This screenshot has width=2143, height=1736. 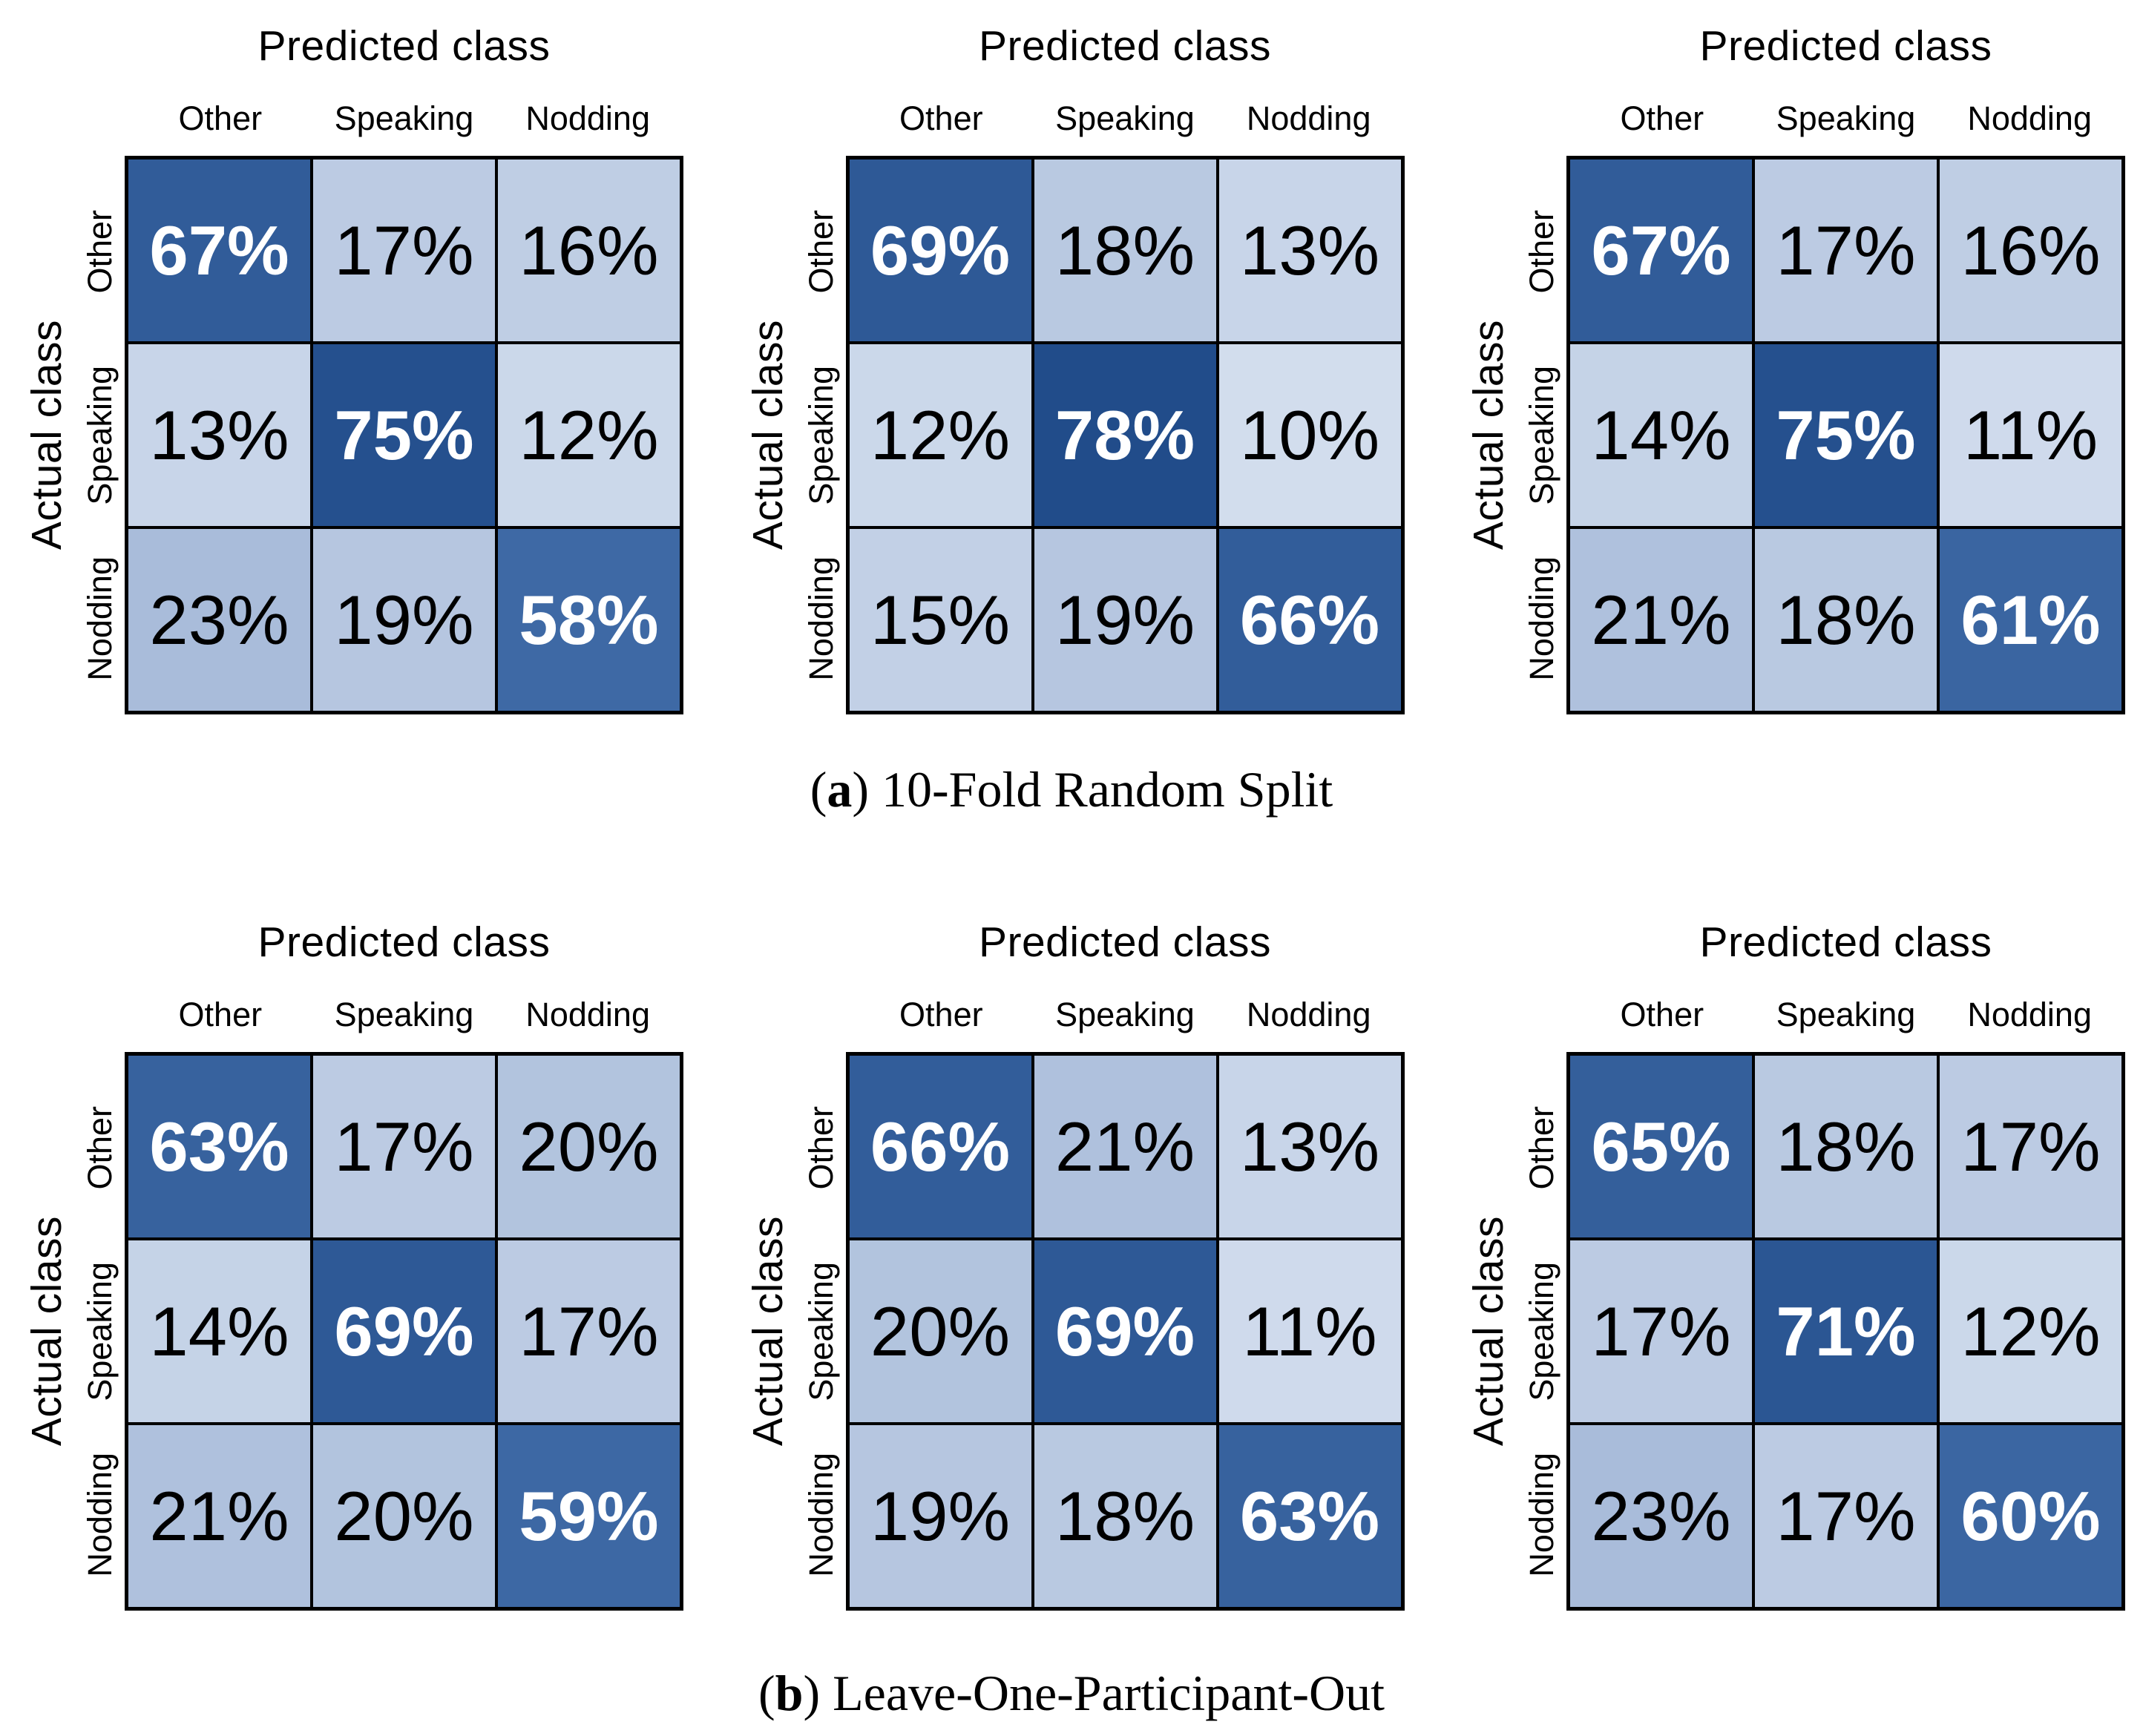 What do you see at coordinates (589, 1516) in the screenshot?
I see `matrix-cell: 59%` at bounding box center [589, 1516].